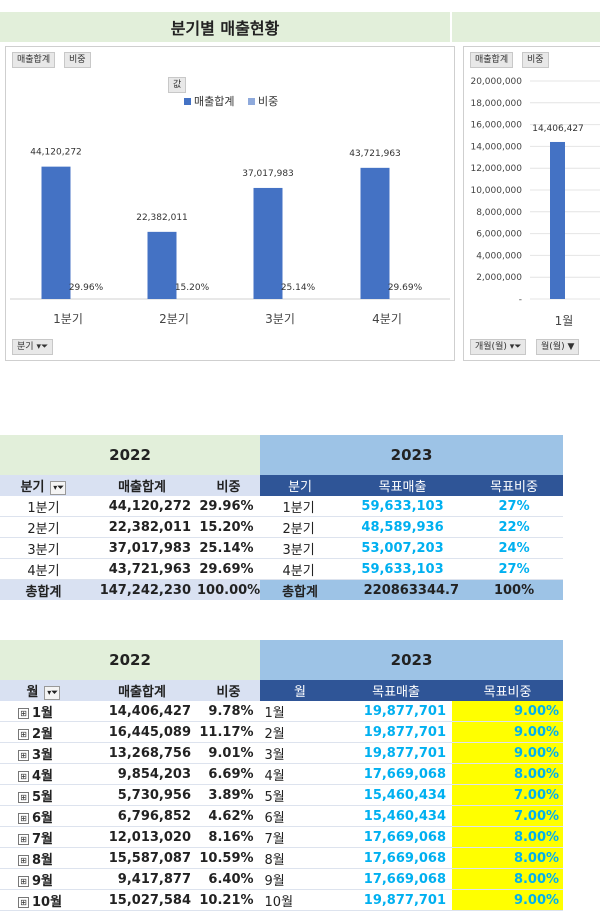 Image resolution: width=600 pixels, height=911 pixels. I want to click on y-tick-label: 6,000,000, so click(499, 235).